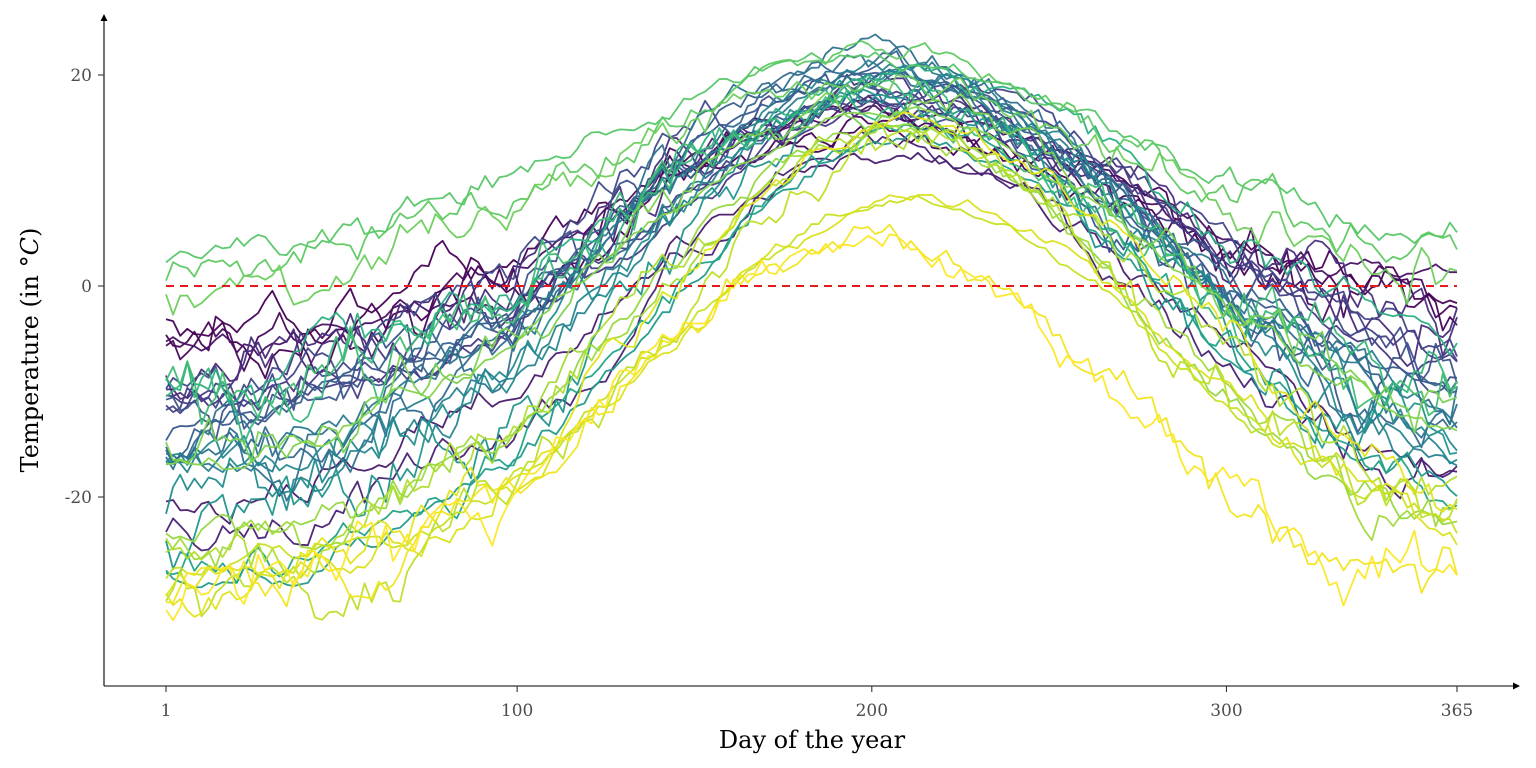  I want to click on x-ticks: 1 100 200 300 365, so click(817, 703).